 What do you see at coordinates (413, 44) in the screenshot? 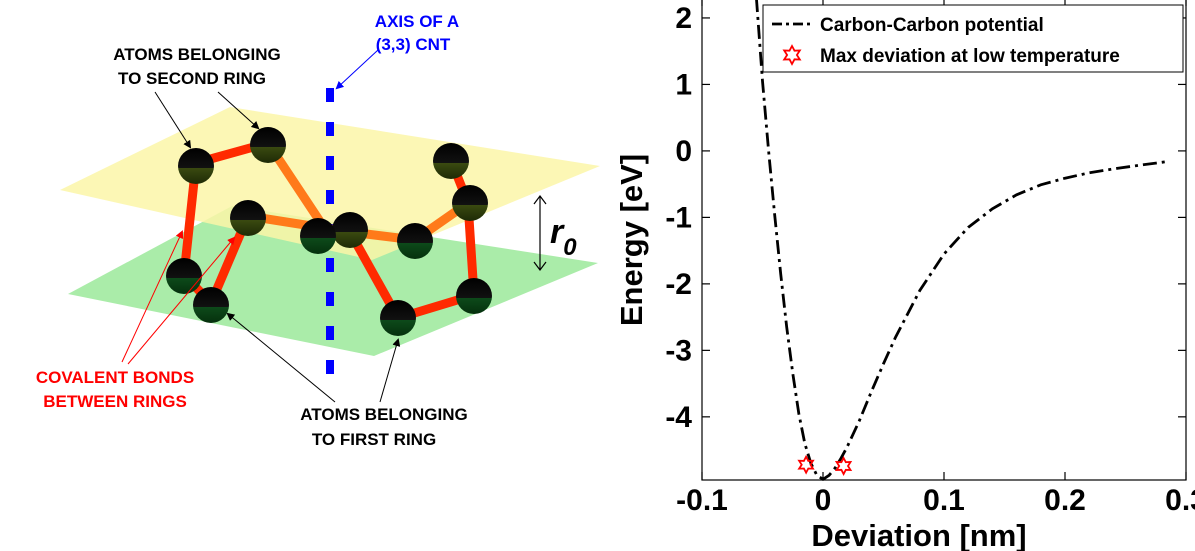
I see `axis-label-line2: (3,3) CNT` at bounding box center [413, 44].